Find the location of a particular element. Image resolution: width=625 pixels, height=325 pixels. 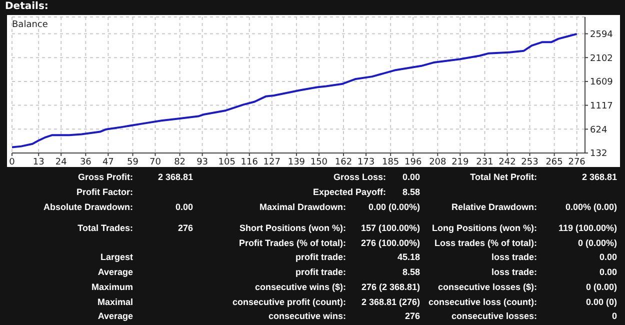

y-tick-label: 1117 is located at coordinates (601, 106).